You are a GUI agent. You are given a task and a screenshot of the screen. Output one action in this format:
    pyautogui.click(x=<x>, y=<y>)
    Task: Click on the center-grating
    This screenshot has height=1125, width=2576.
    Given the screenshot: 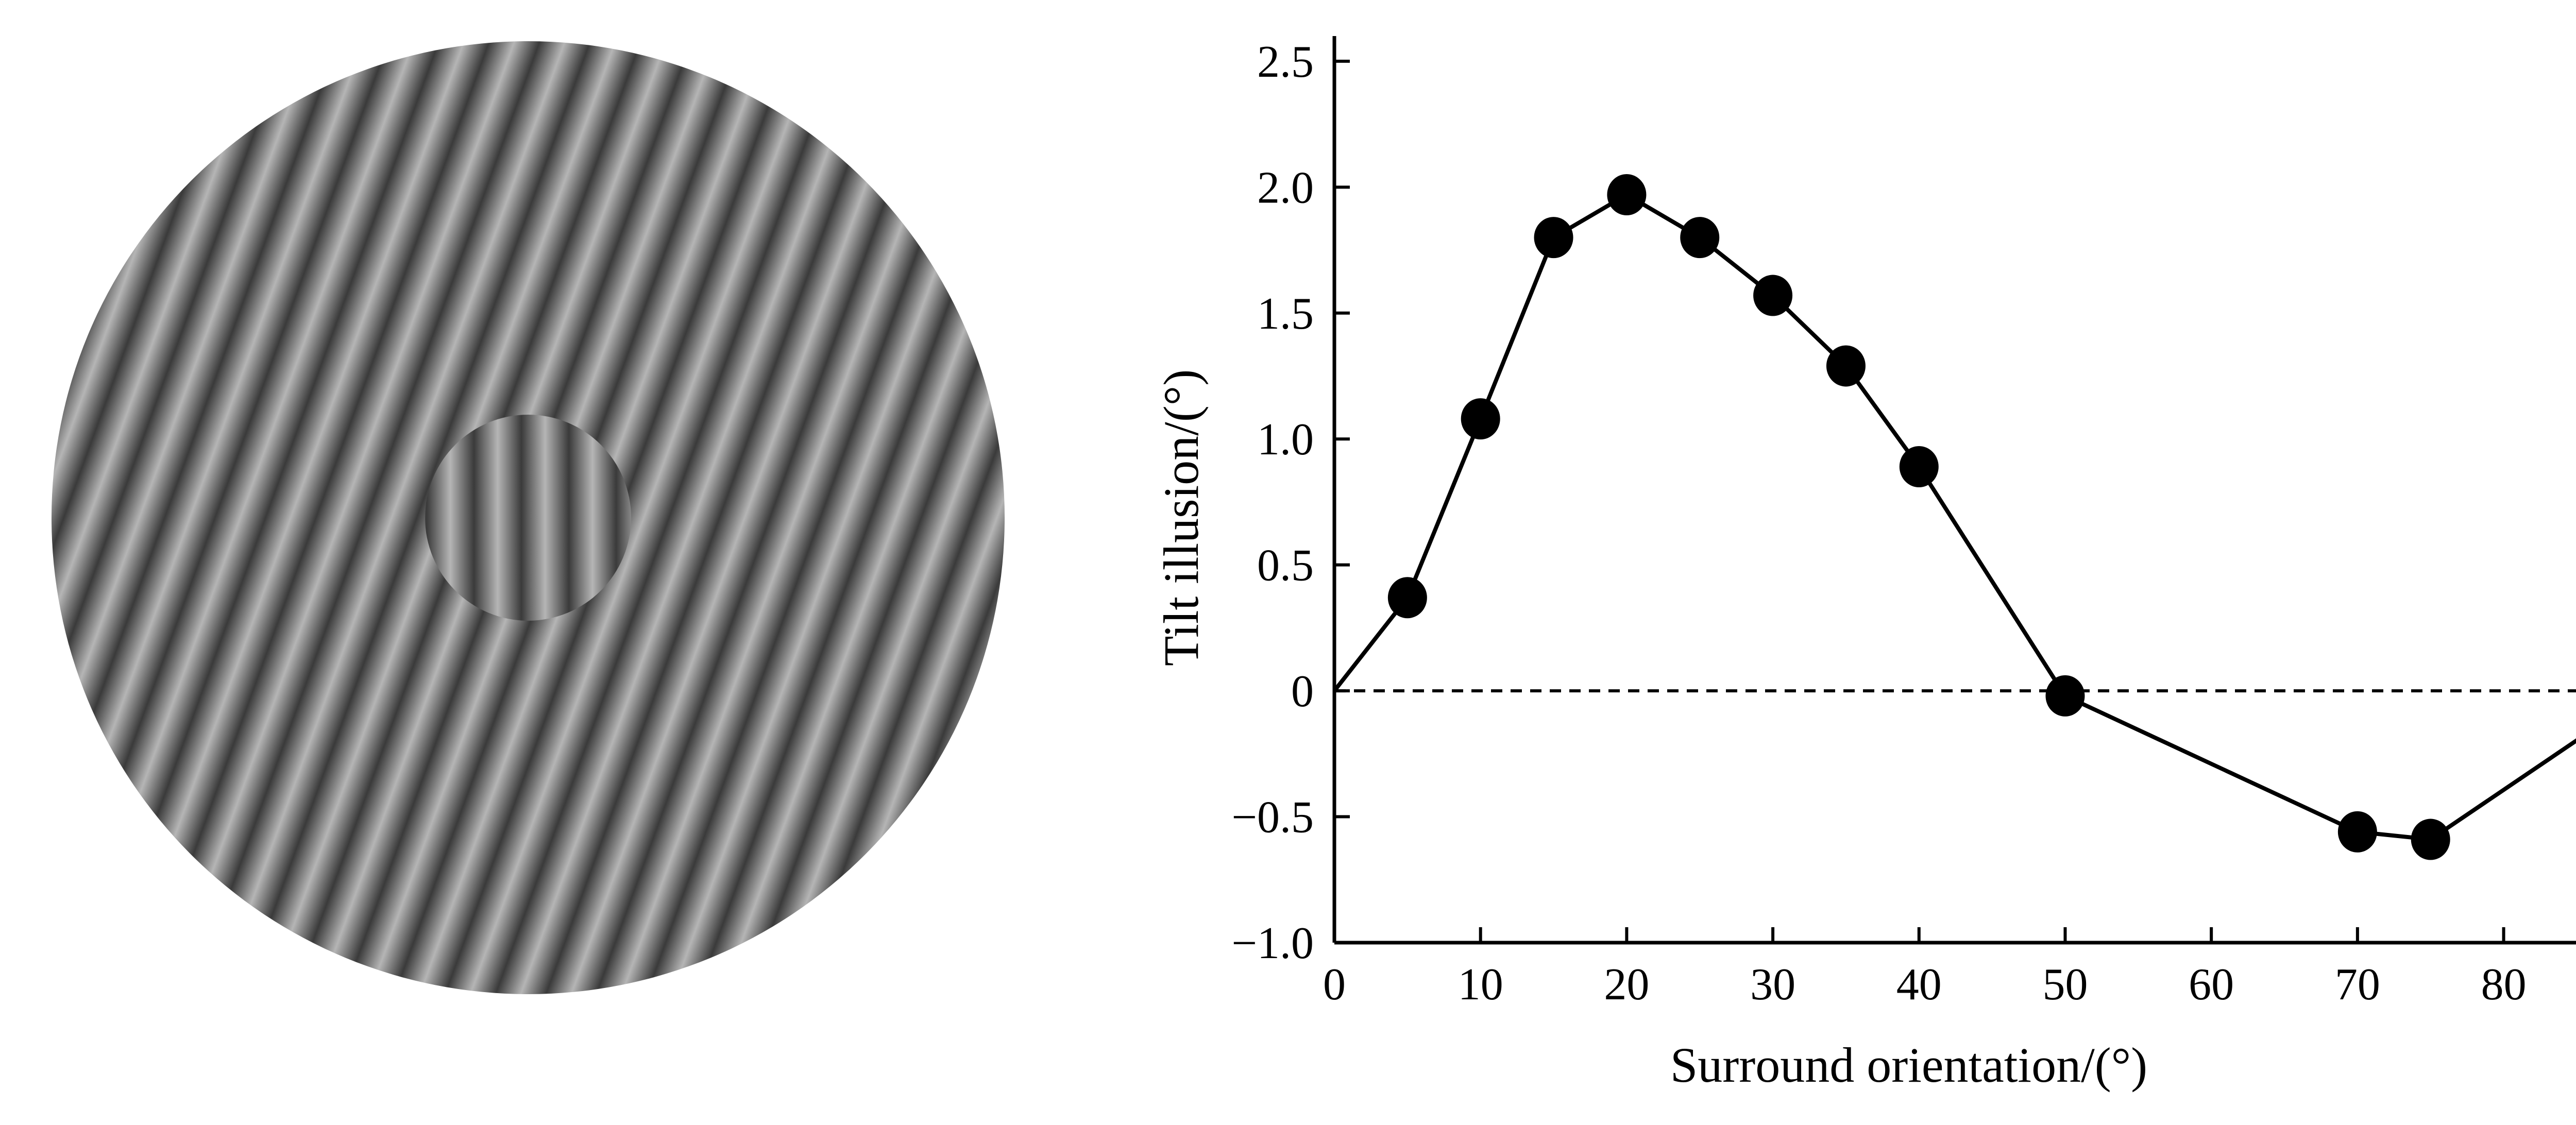 What is the action you would take?
    pyautogui.click(x=528, y=518)
    